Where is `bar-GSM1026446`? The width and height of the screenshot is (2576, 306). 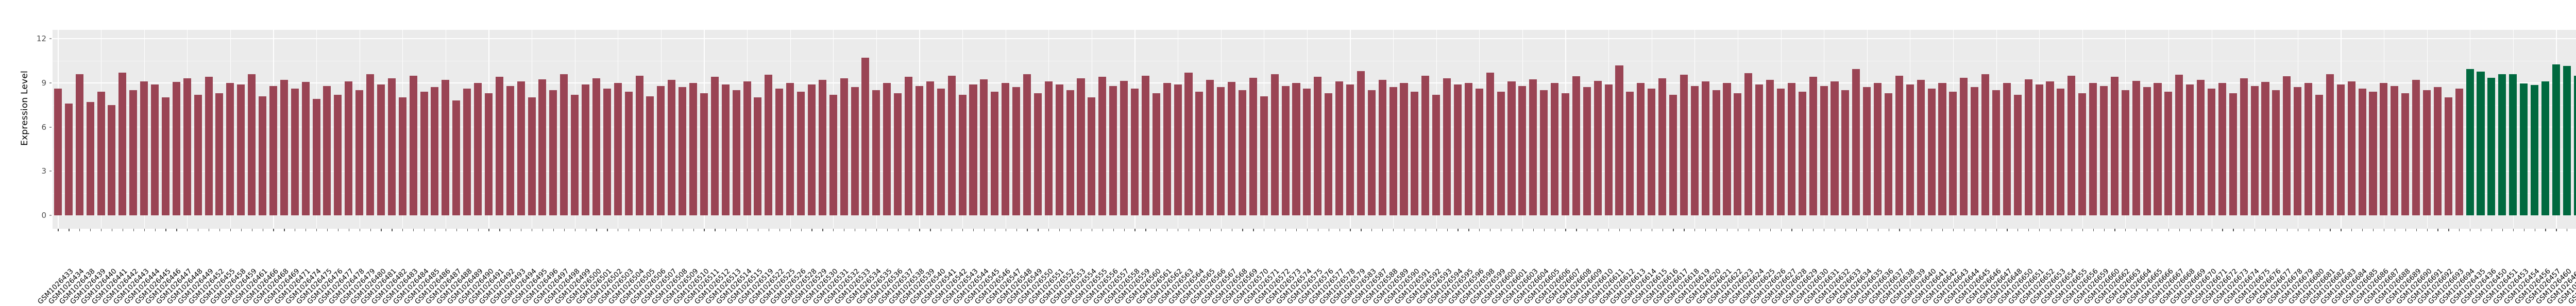
bar-GSM1026446 is located at coordinates (165, 156).